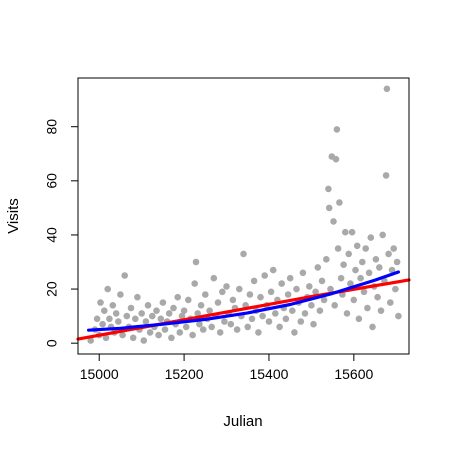 Image resolution: width=450 pixels, height=450 pixels. I want to click on x-axis: 15000 15200 15400 15600, so click(227, 367).